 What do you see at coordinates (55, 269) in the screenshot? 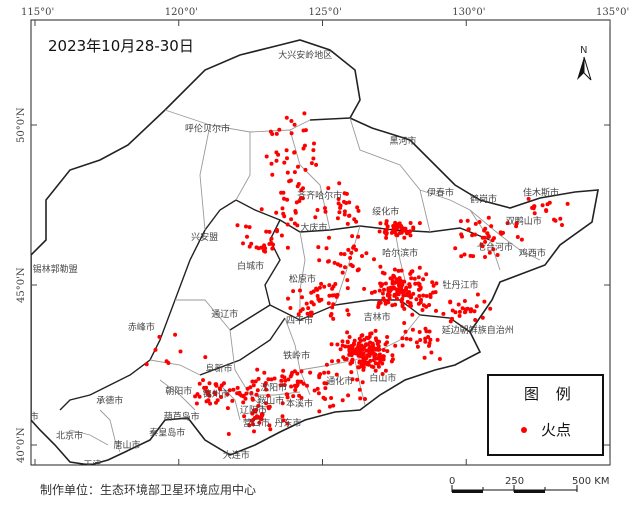
I see `place-label: 锡林郭勒盟` at bounding box center [55, 269].